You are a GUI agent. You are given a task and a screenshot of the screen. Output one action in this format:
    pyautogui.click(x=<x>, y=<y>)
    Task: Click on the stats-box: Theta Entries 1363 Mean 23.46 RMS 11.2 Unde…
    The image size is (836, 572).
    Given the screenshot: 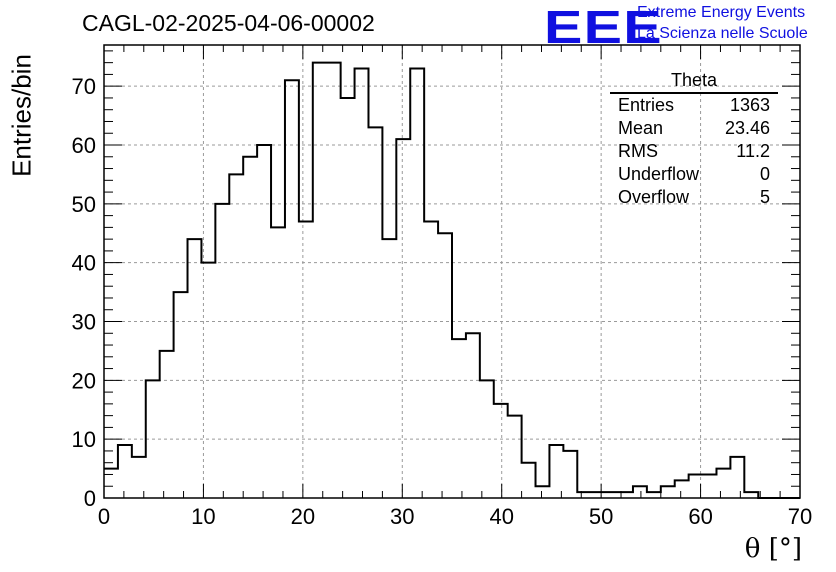 What is the action you would take?
    pyautogui.click(x=694, y=139)
    